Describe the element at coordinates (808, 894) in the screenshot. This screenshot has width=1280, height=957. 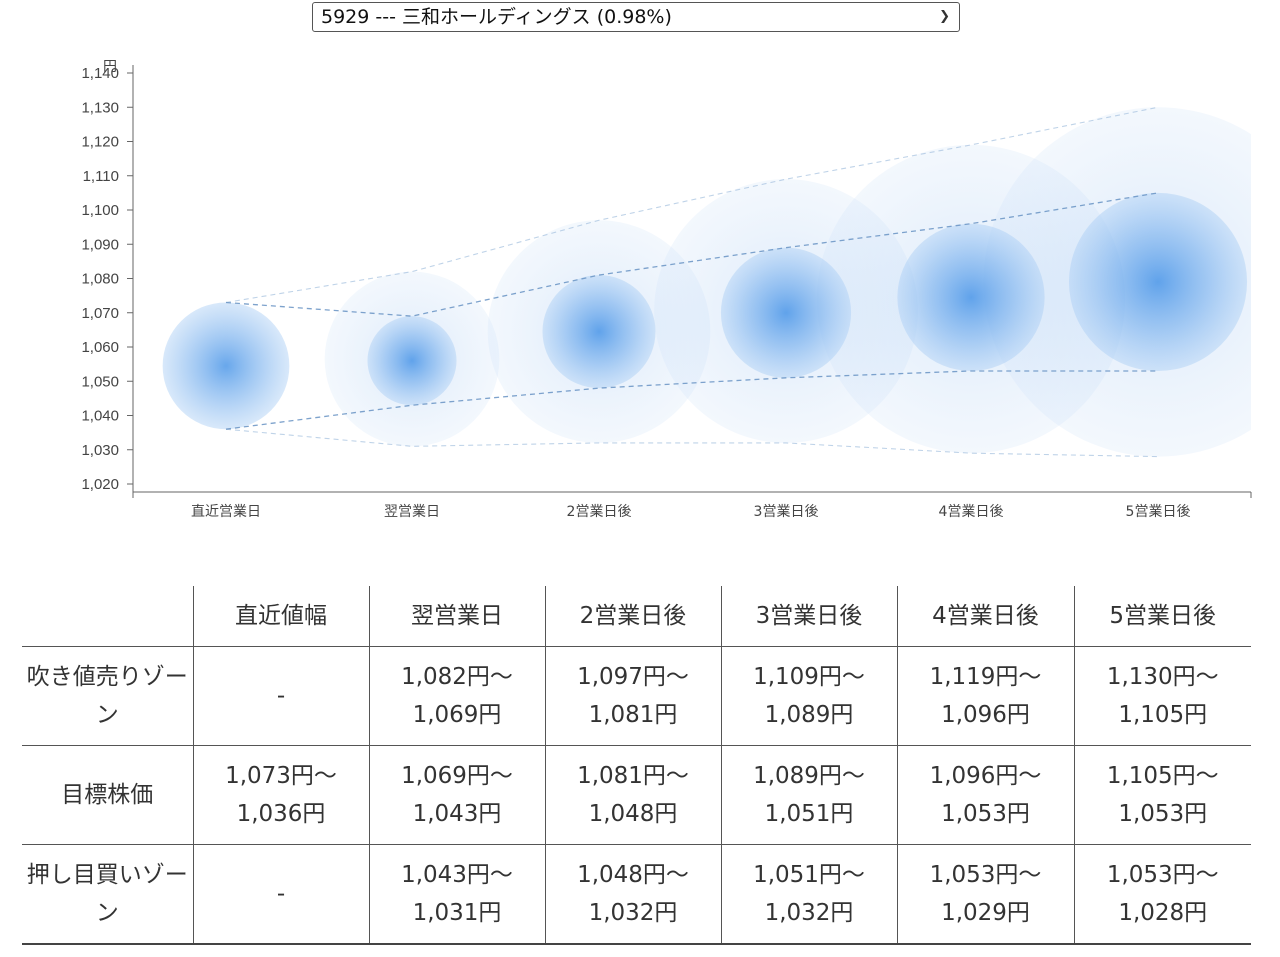
I see `price-range-cell: 1,051円〜 1,032円` at that location.